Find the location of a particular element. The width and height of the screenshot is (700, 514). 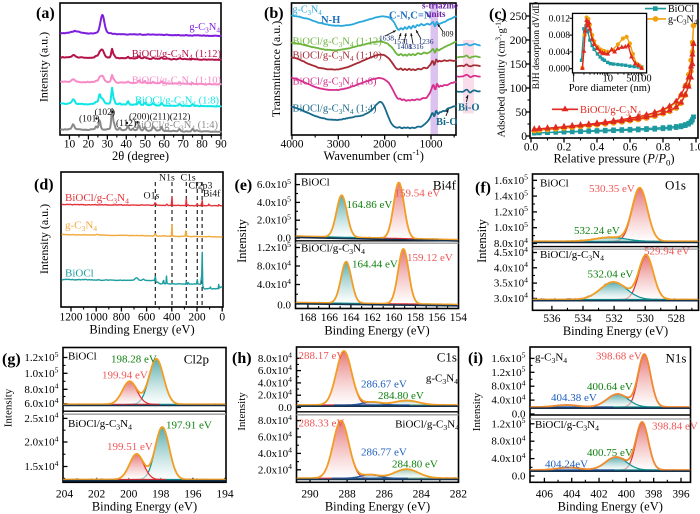

svg-text: 809 is located at coordinates (448, 34).